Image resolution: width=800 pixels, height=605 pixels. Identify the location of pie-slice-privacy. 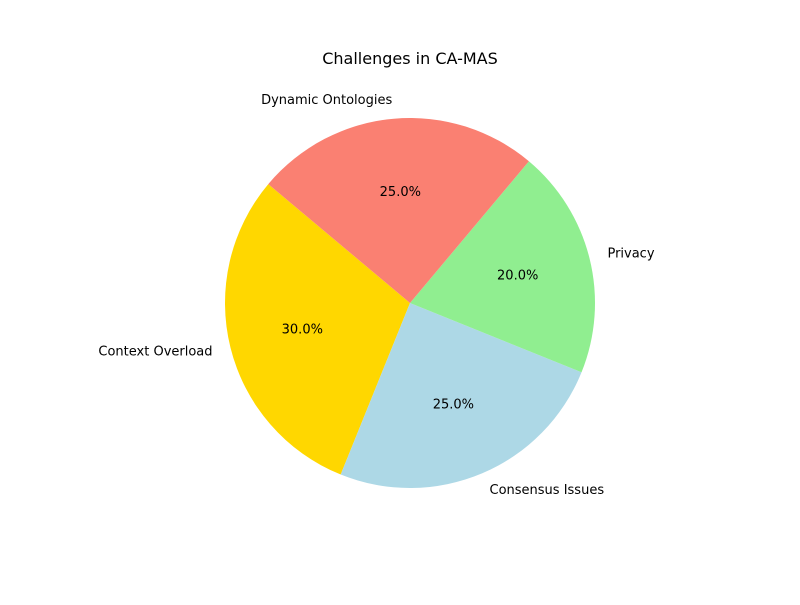
(502, 267).